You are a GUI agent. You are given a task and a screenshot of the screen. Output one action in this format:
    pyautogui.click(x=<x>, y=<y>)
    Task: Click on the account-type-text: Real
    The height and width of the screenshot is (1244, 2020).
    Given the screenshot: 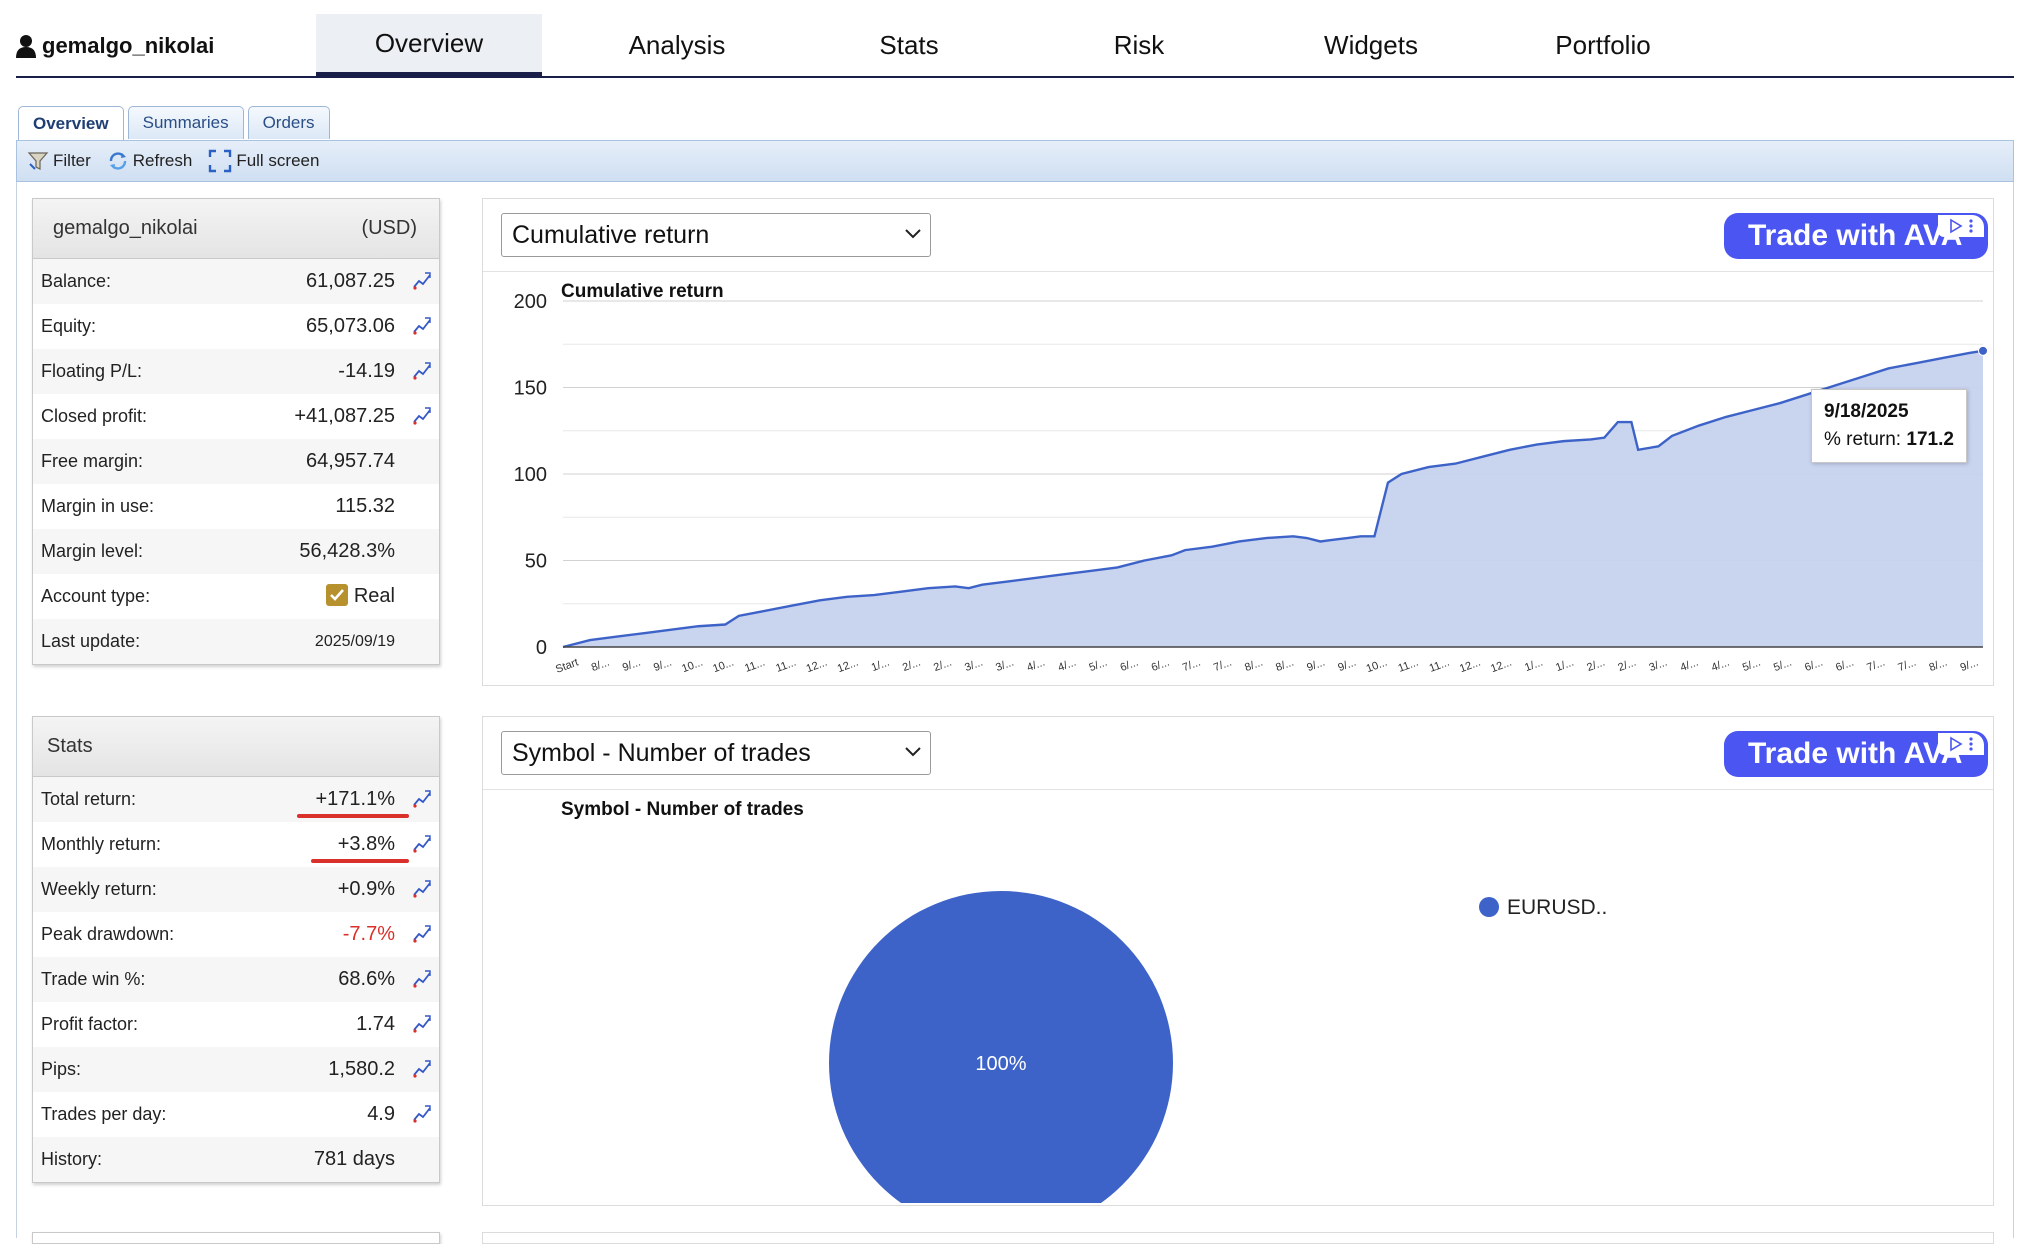 What is the action you would take?
    pyautogui.click(x=374, y=596)
    